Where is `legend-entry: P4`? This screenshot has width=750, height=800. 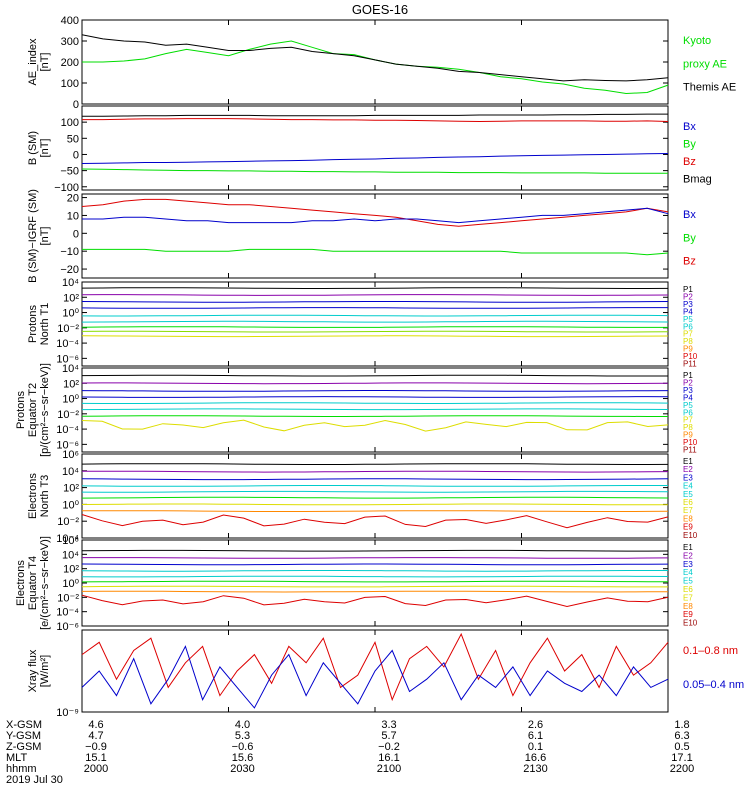
legend-entry: P4 is located at coordinates (688, 311).